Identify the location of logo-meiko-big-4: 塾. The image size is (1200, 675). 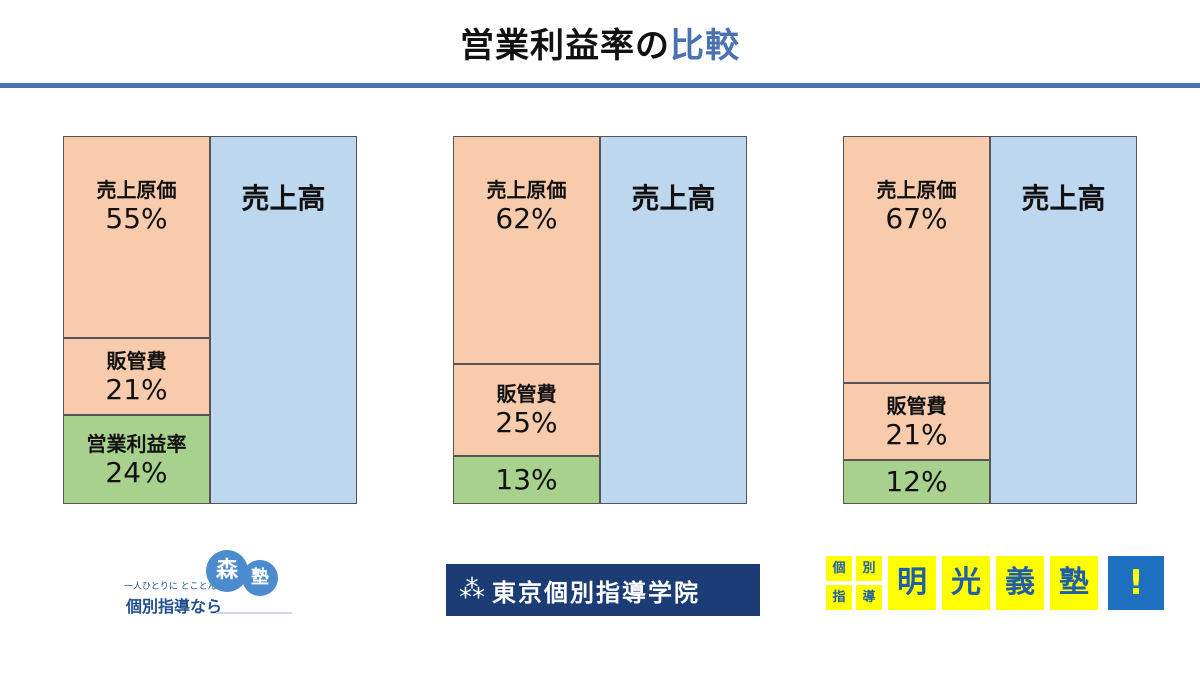
(1074, 583).